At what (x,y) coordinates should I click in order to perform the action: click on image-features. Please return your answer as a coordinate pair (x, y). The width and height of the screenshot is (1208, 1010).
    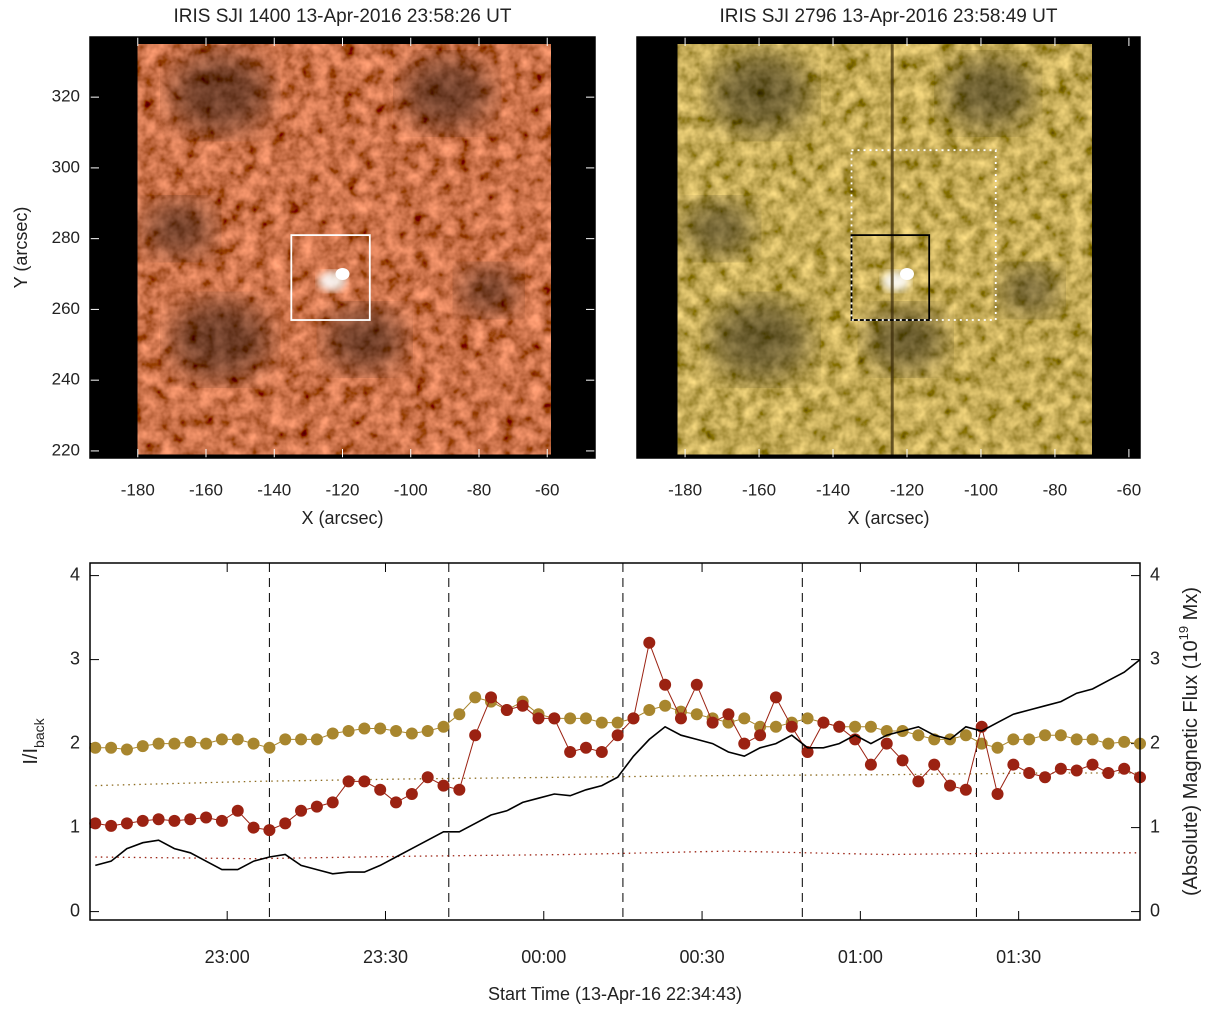
    Looking at the image, I should click on (872, 216).